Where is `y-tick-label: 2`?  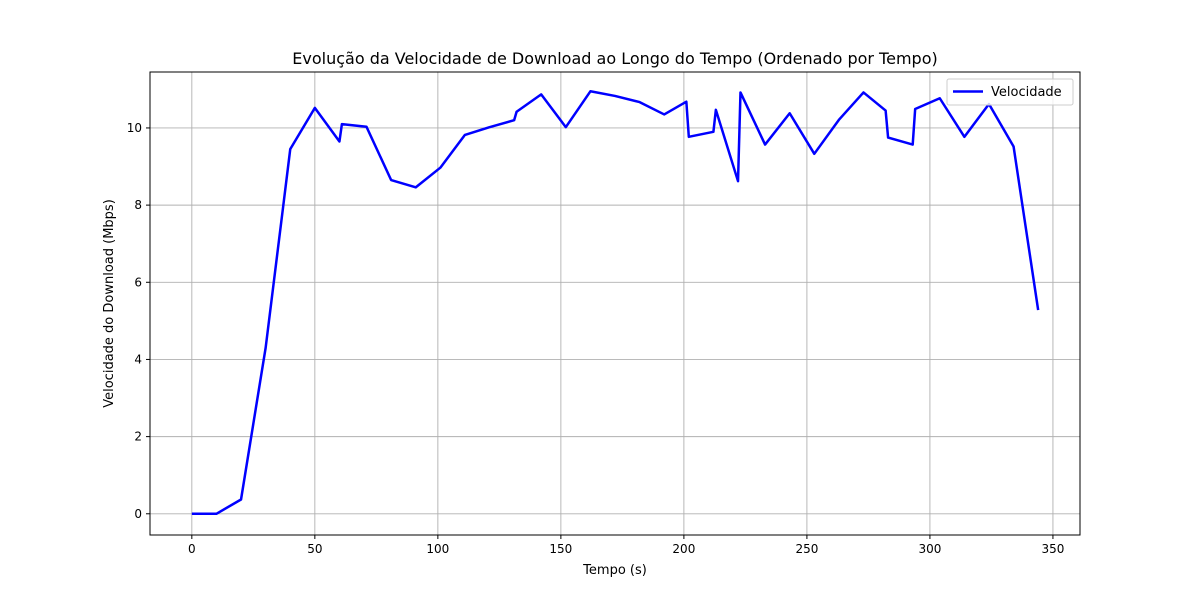 y-tick-label: 2 is located at coordinates (138, 437).